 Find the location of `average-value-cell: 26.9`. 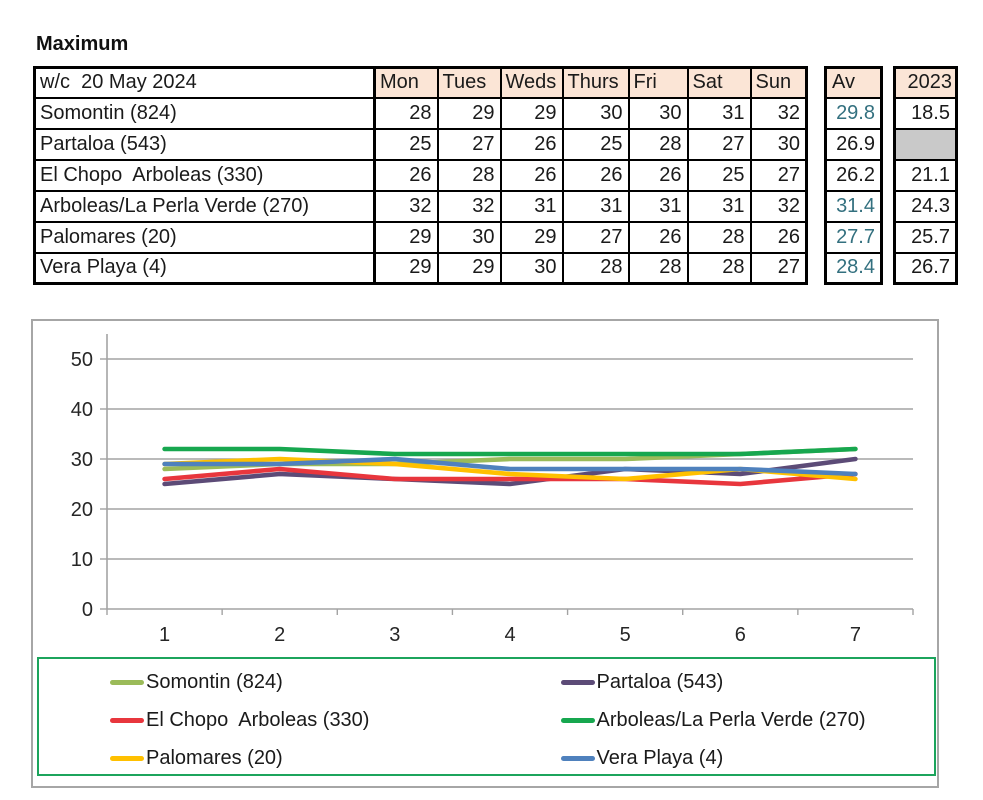

average-value-cell: 26.9 is located at coordinates (853, 144).